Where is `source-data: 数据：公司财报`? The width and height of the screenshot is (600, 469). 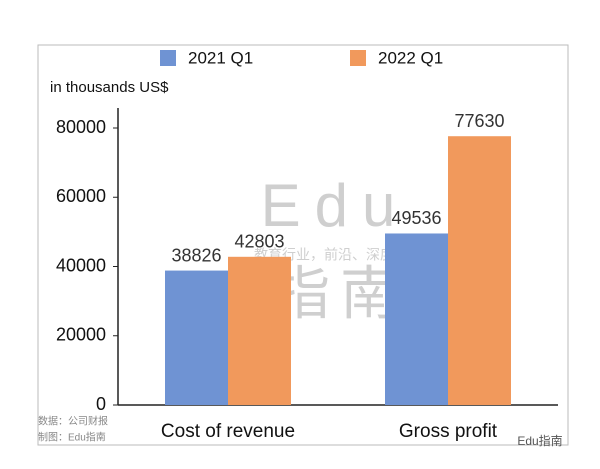
source-data: 数据：公司财报 is located at coordinates (73, 421).